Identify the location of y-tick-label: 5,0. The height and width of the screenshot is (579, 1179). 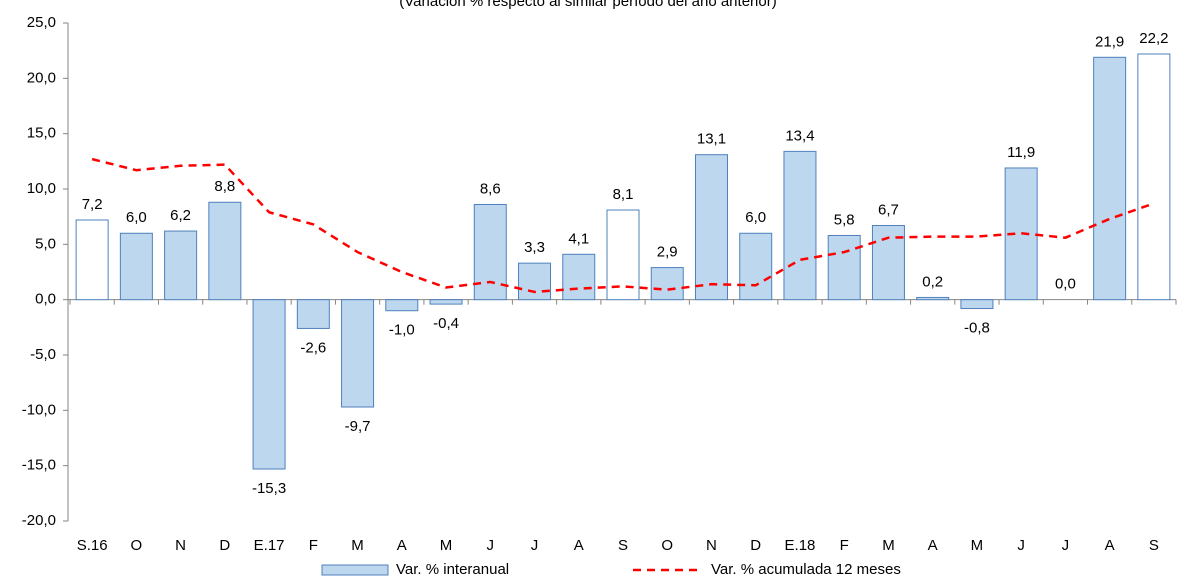
(45, 243).